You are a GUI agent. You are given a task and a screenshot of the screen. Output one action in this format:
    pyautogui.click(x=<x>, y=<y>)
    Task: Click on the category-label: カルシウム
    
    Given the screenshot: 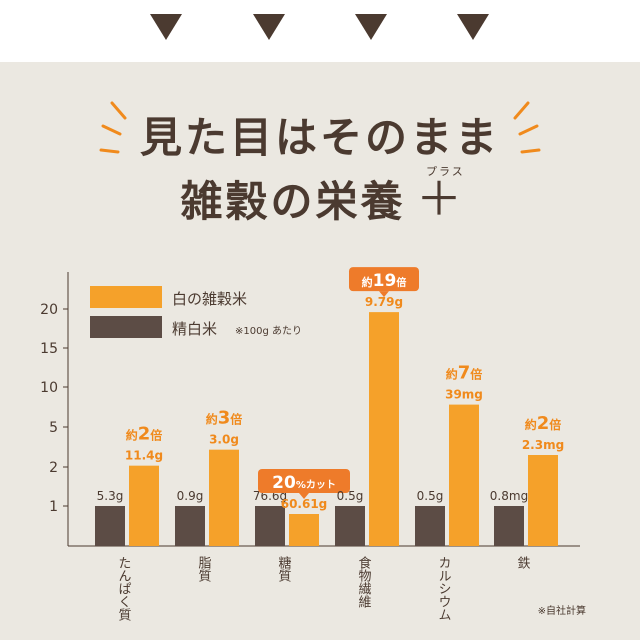 What is the action you would take?
    pyautogui.click(x=443, y=588)
    